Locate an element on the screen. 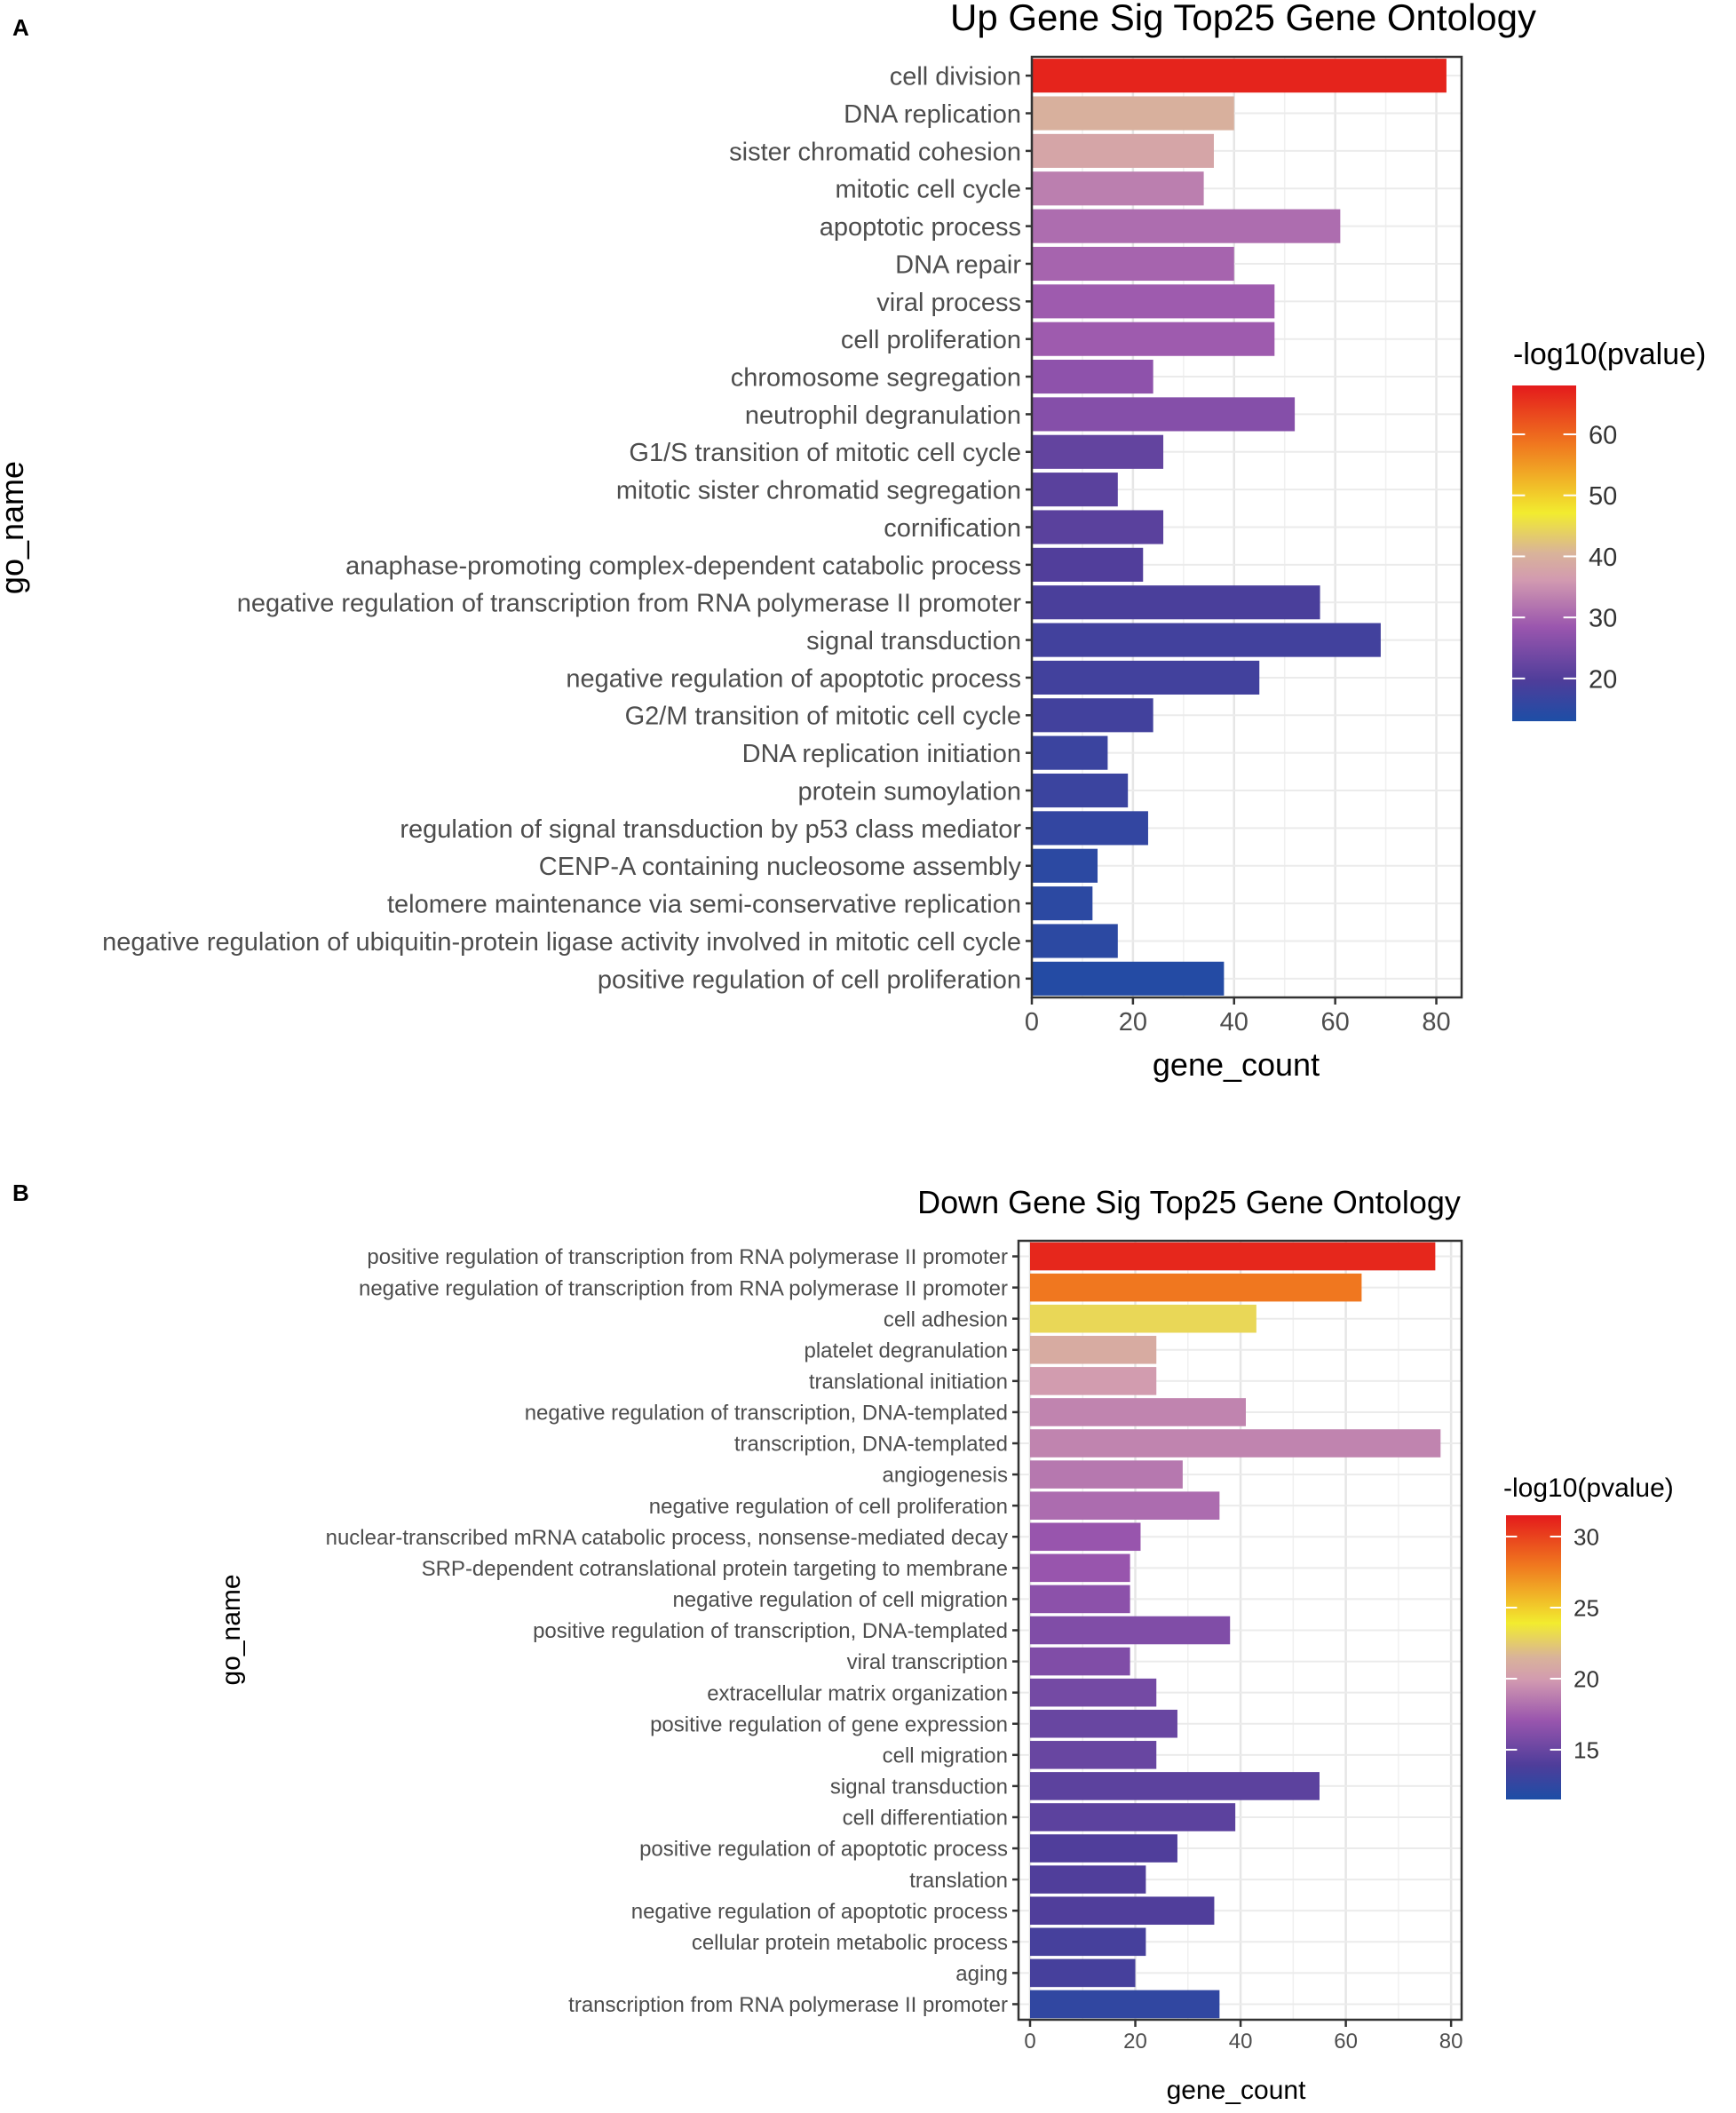 This screenshot has height=2113, width=1736. panel-a-legend-title: -log10(pvalue) is located at coordinates (1609, 354).